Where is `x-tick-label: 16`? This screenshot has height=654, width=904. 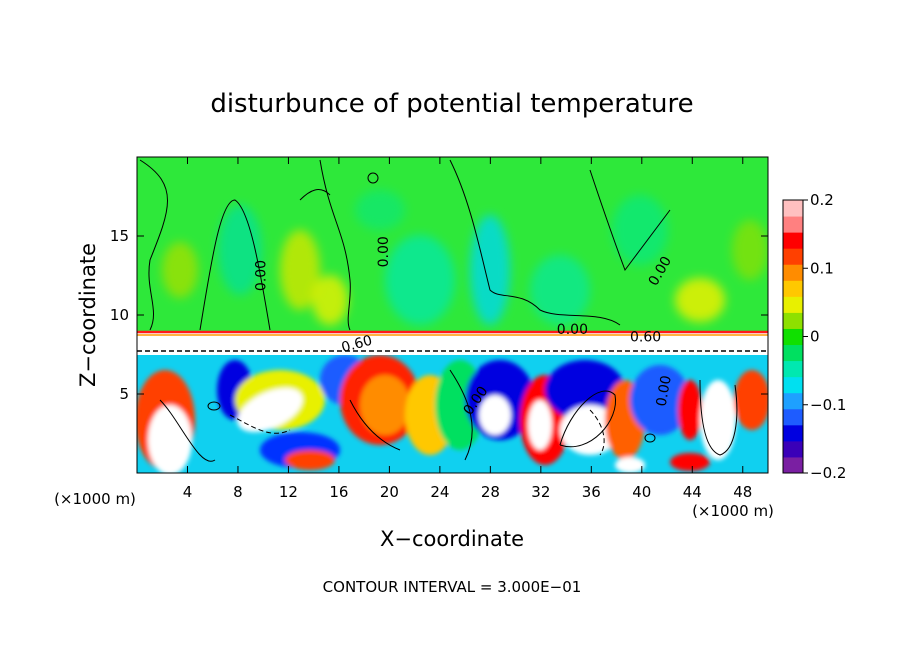 x-tick-label: 16 is located at coordinates (338, 492).